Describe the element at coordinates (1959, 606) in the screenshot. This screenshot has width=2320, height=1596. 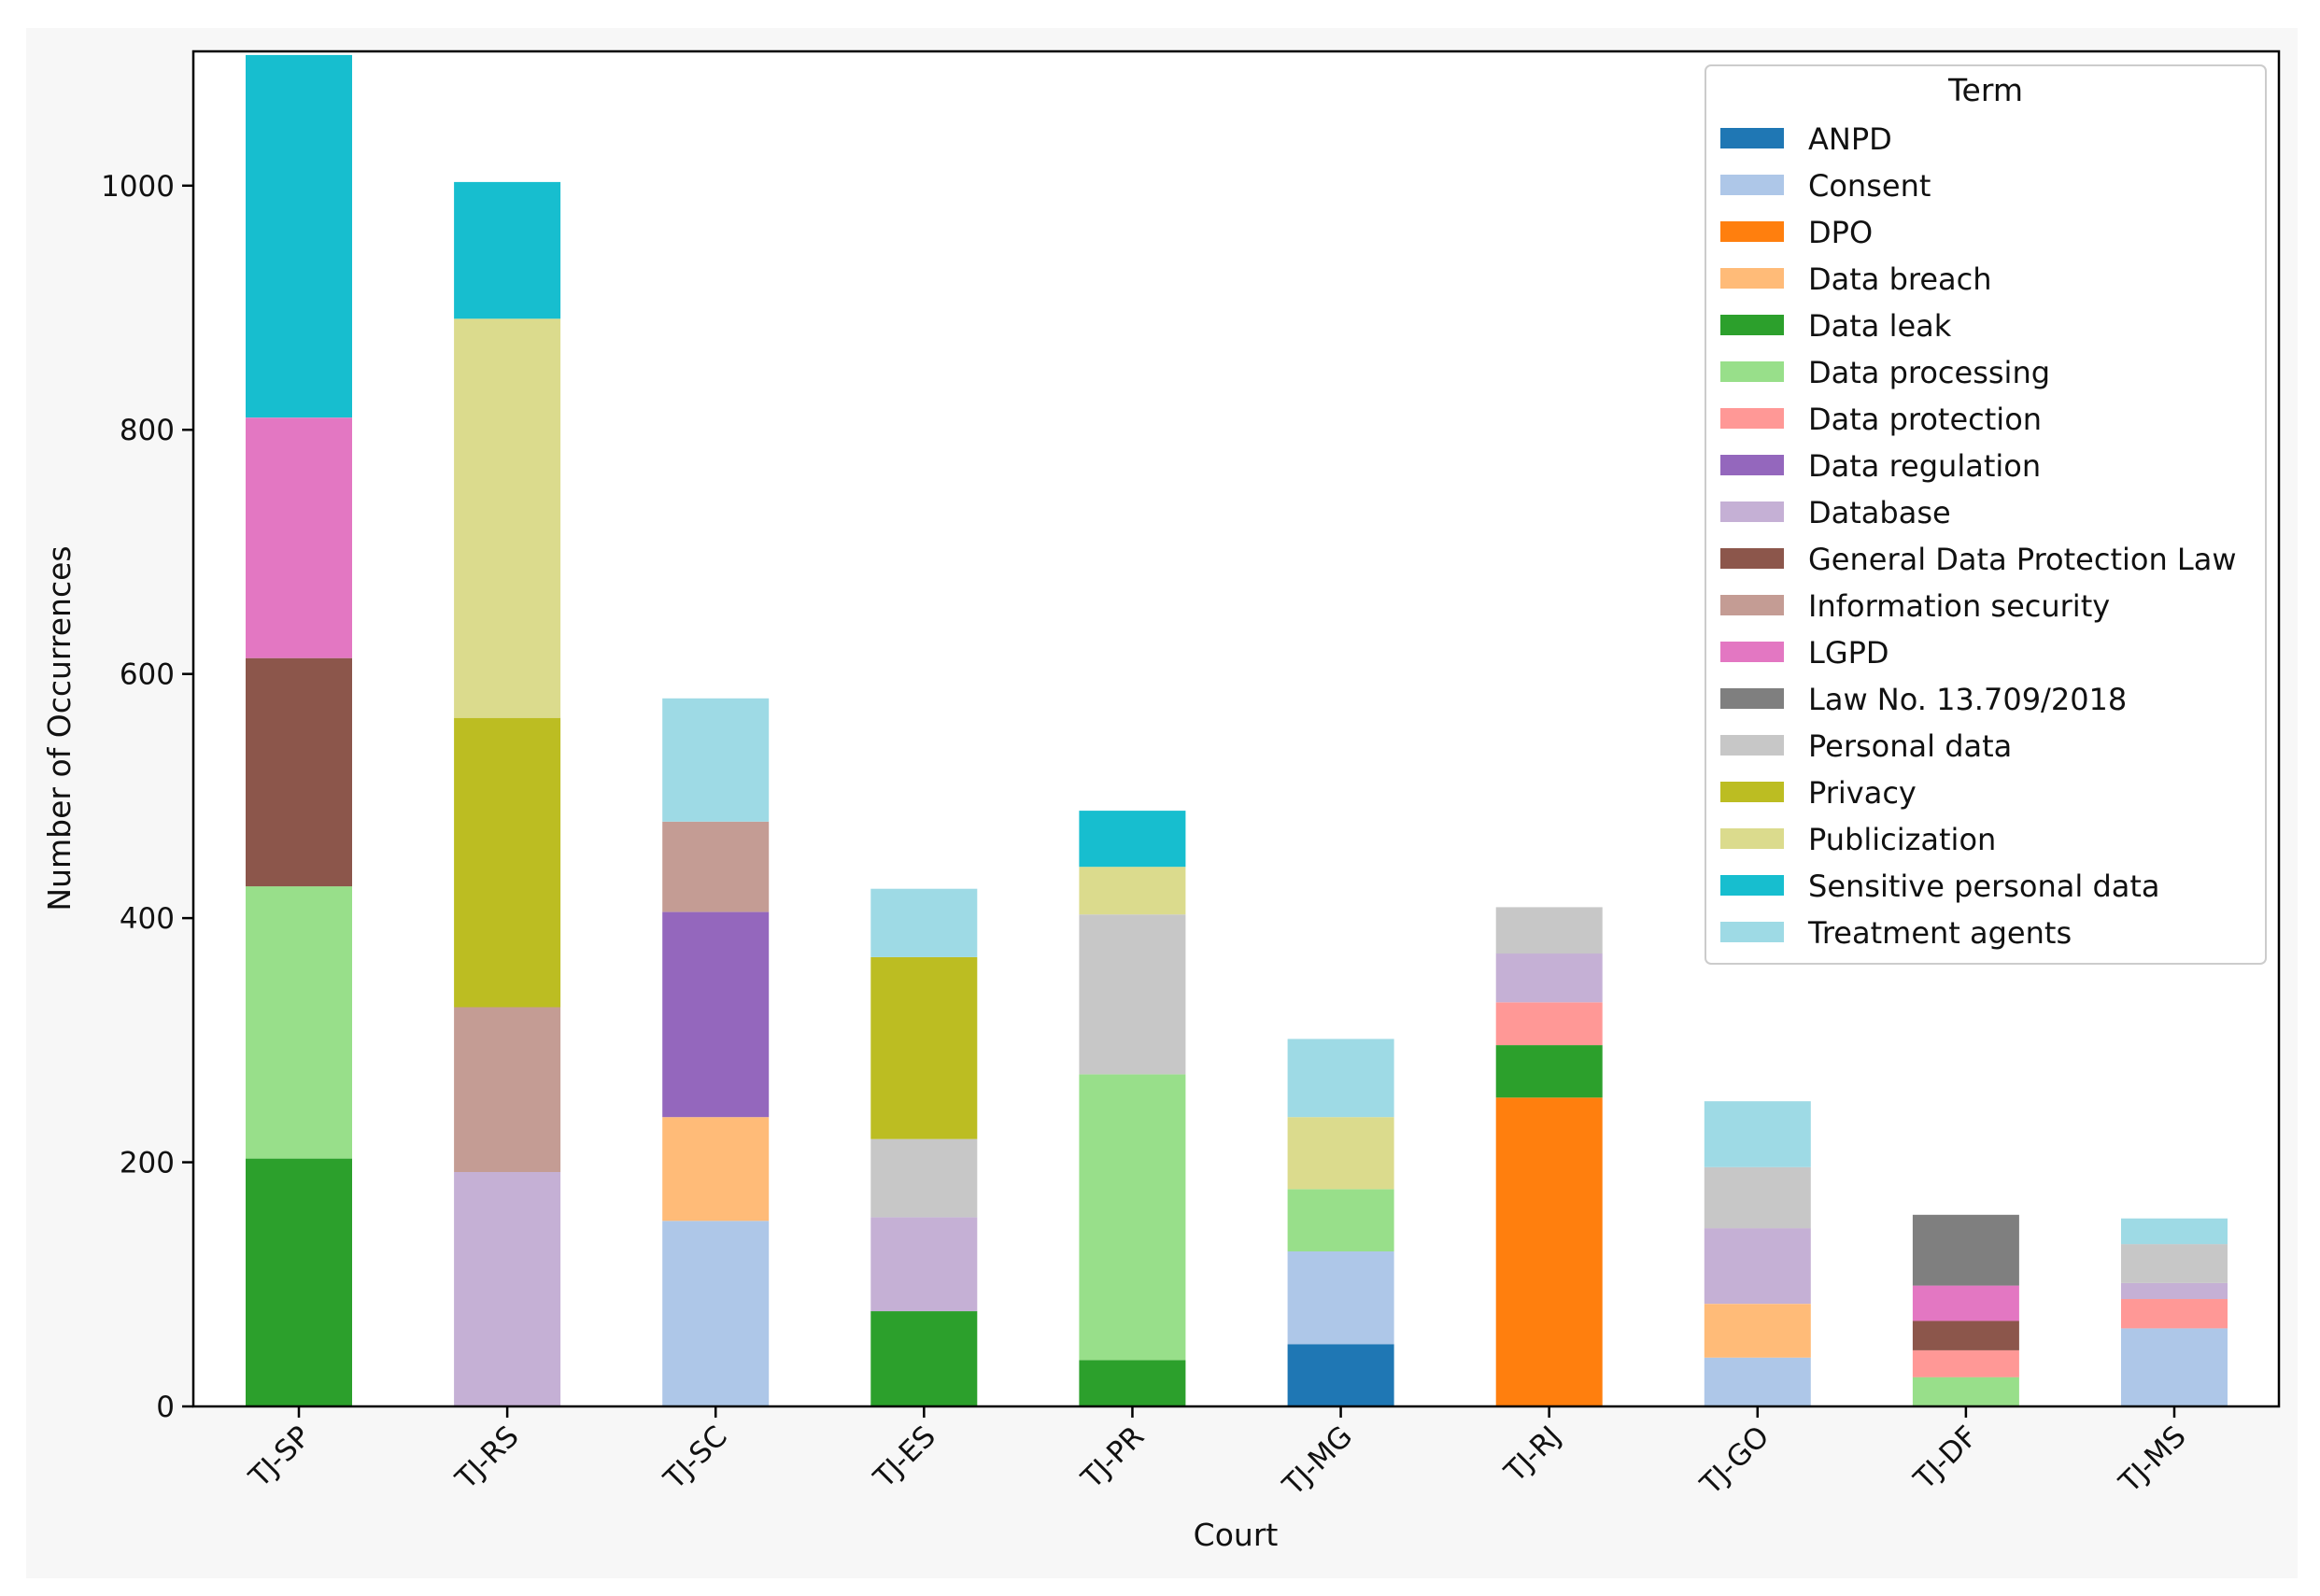
I see `legend-label: Information security` at that location.